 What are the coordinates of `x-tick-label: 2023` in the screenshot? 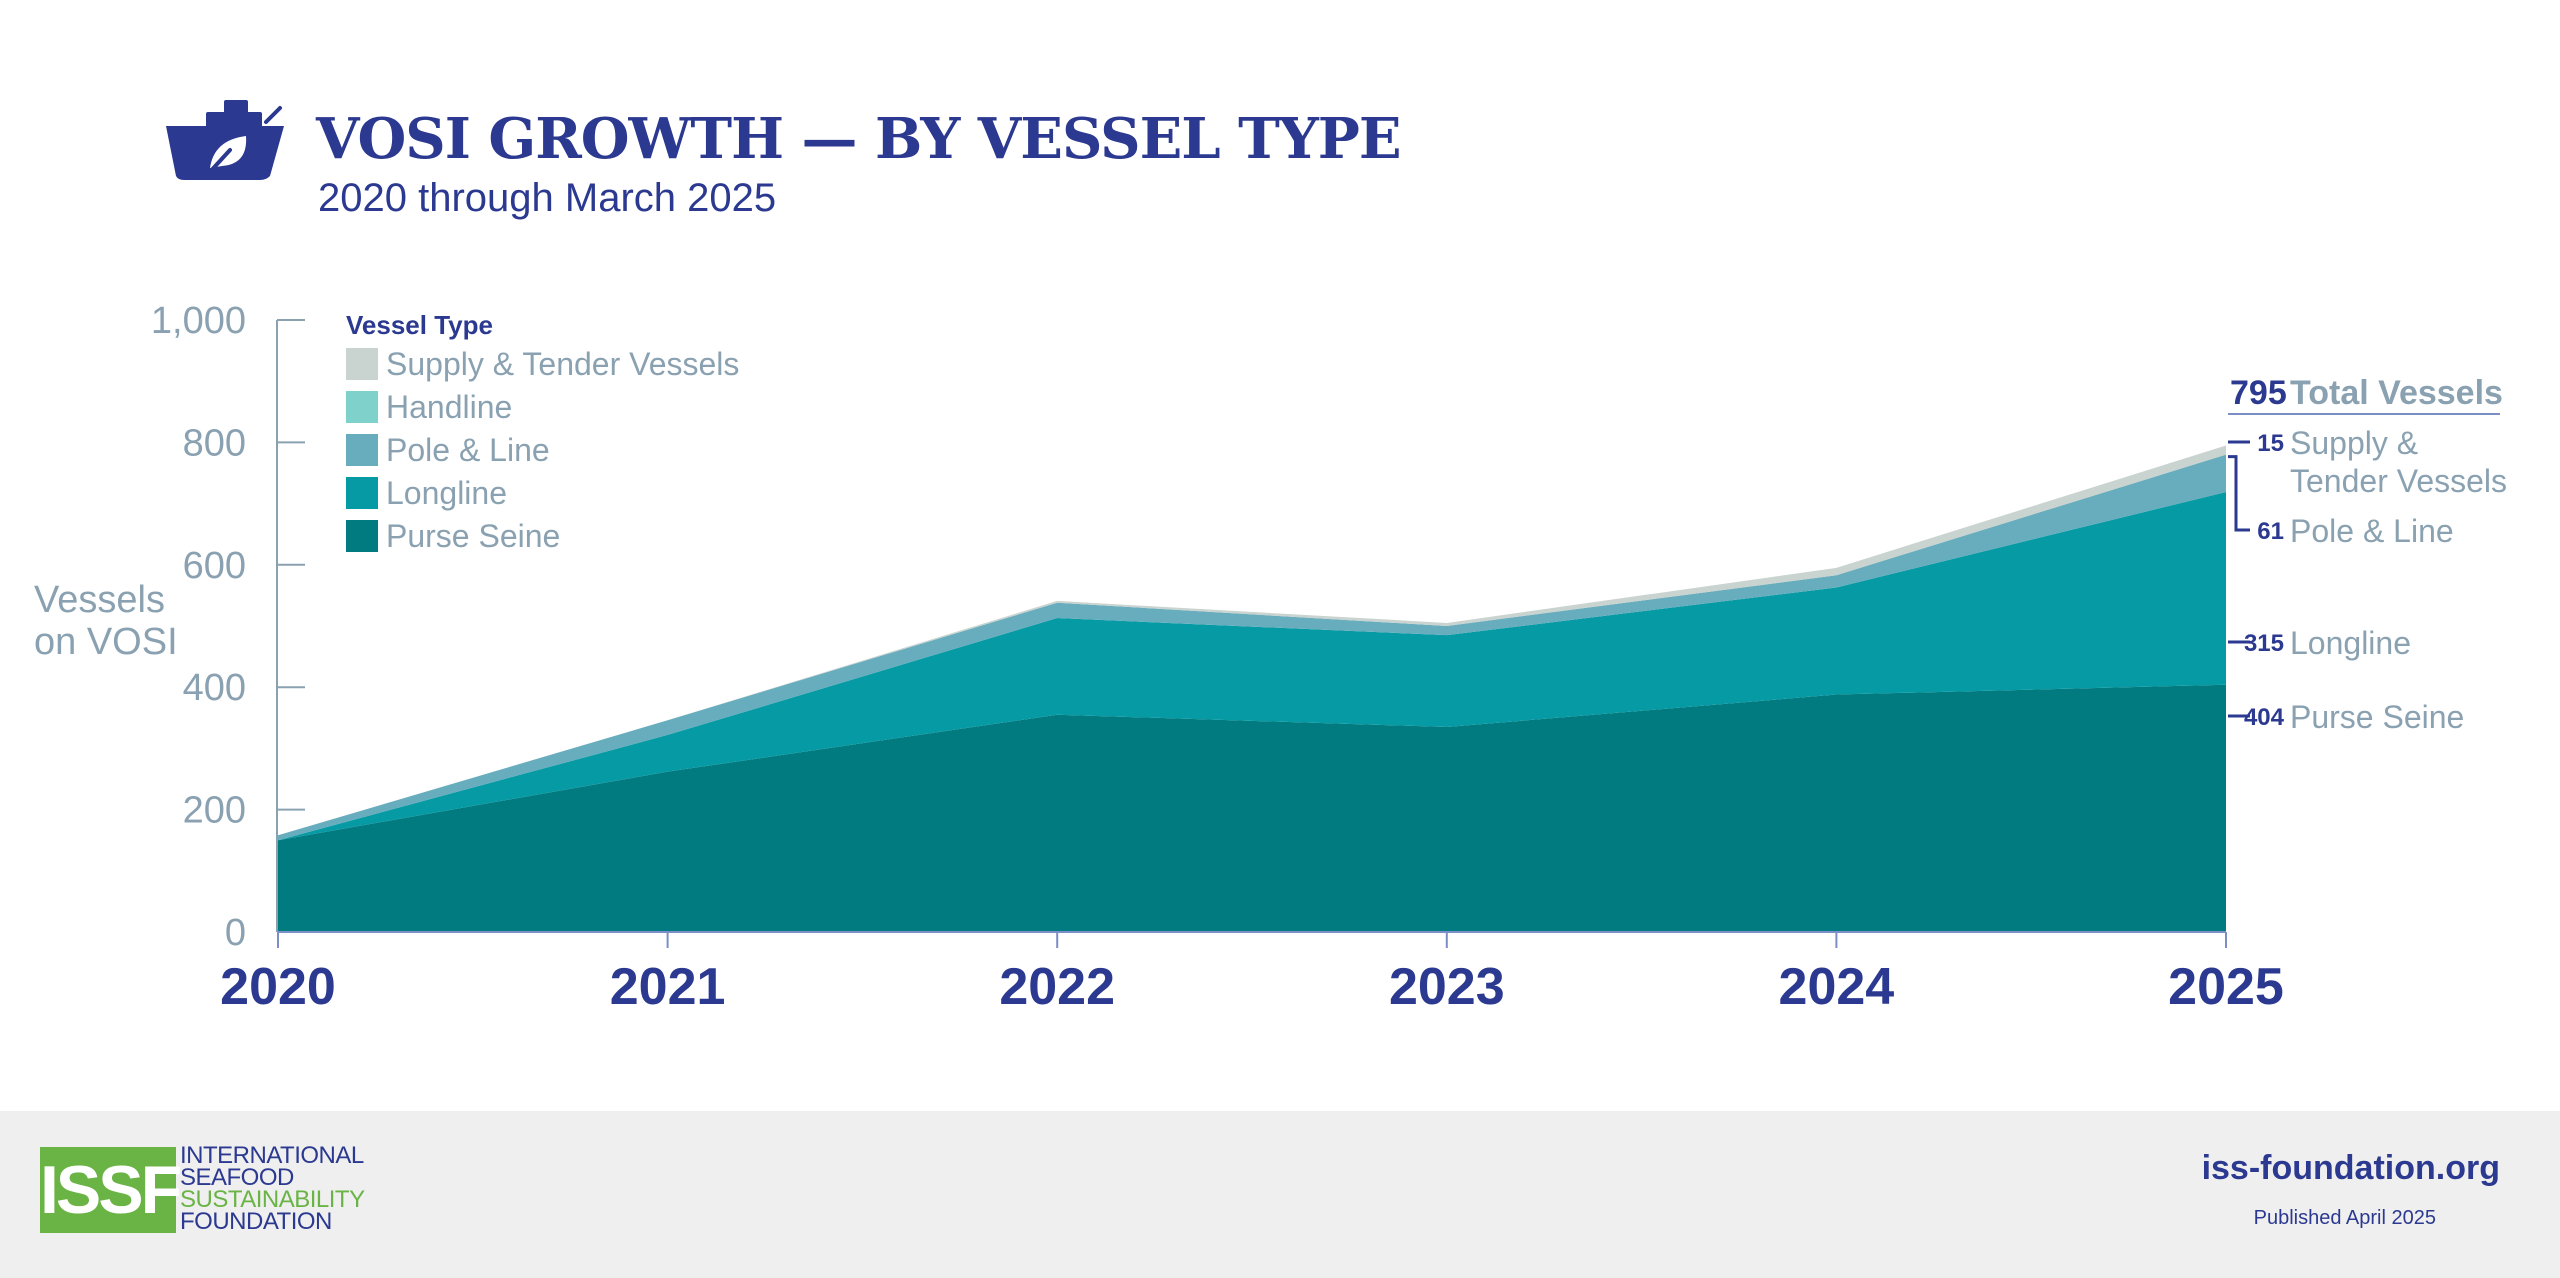 It's located at (1447, 987).